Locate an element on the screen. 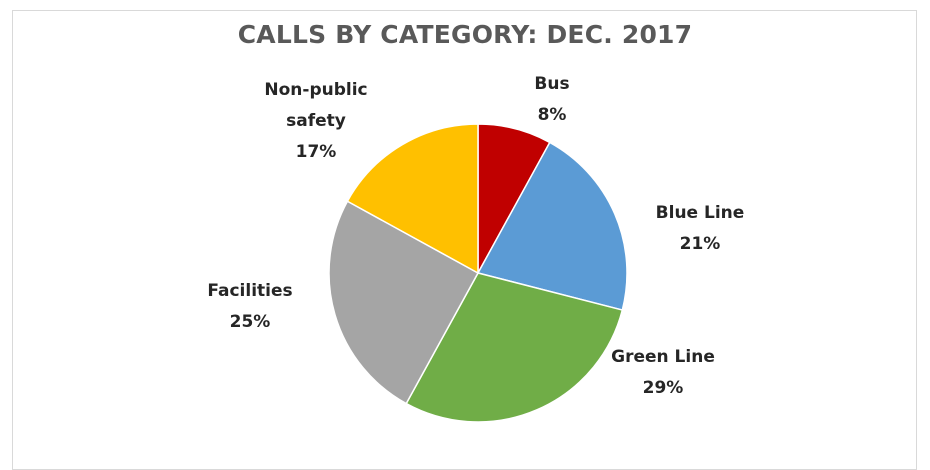  data-label-non-public-safety: Non-public safety 17% is located at coordinates (315, 121).